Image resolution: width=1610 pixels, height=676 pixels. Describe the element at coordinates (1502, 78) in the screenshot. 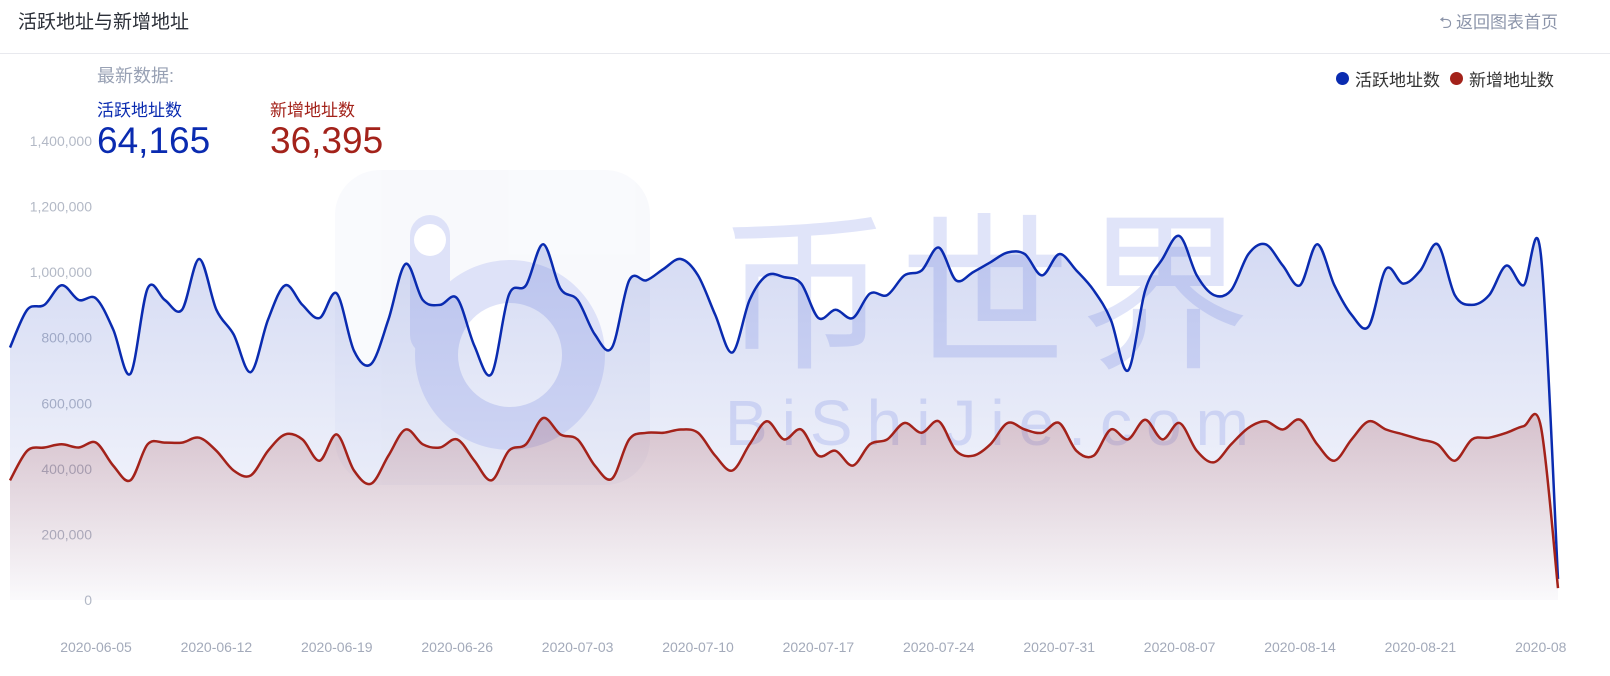

I see `legend-item-new: 新增地址数` at that location.